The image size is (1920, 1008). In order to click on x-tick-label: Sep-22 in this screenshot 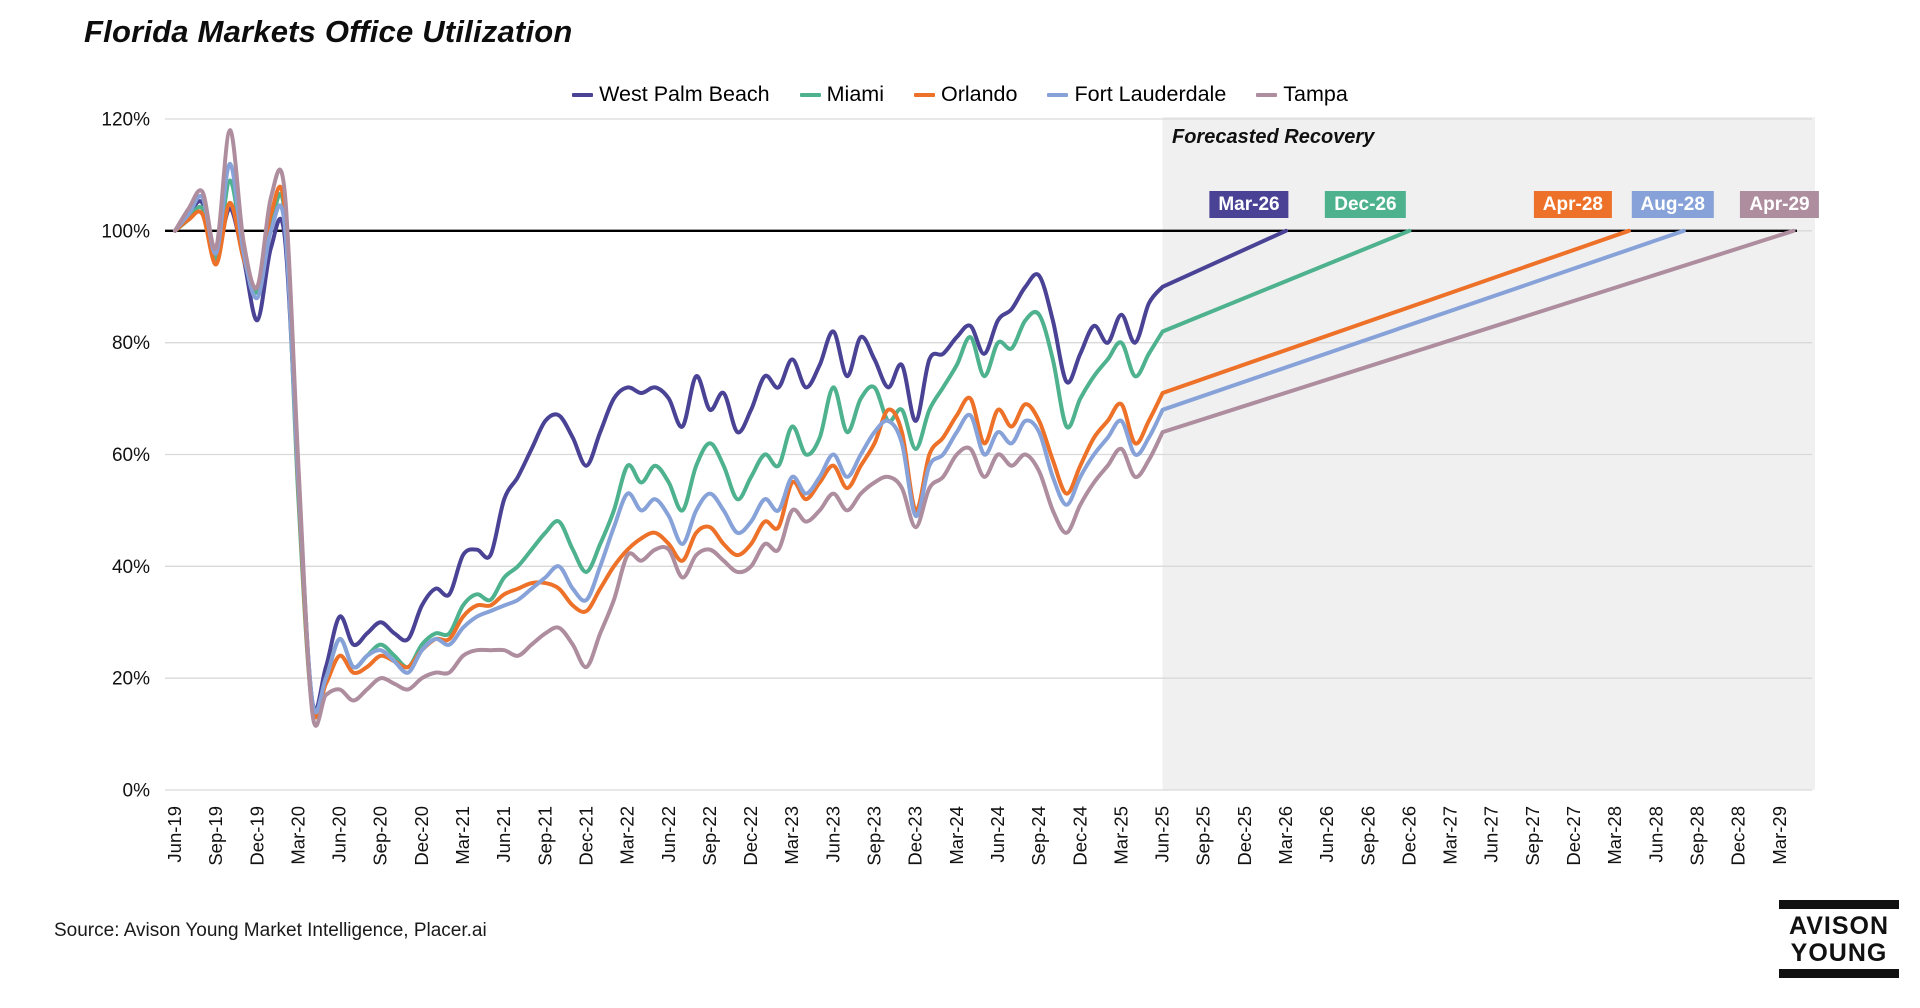, I will do `click(709, 836)`.